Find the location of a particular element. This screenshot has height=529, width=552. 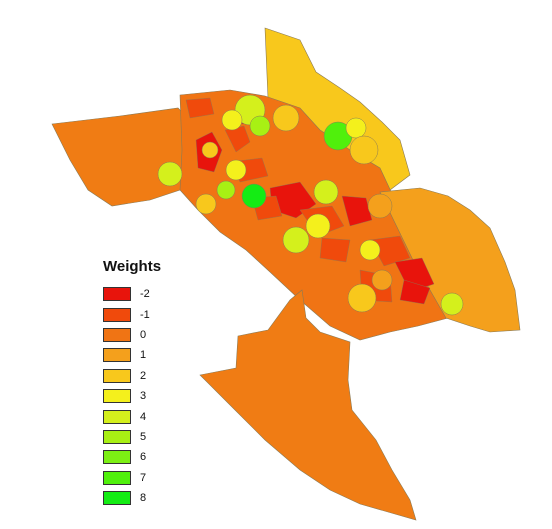

legend-item: 6 is located at coordinates (132, 457).